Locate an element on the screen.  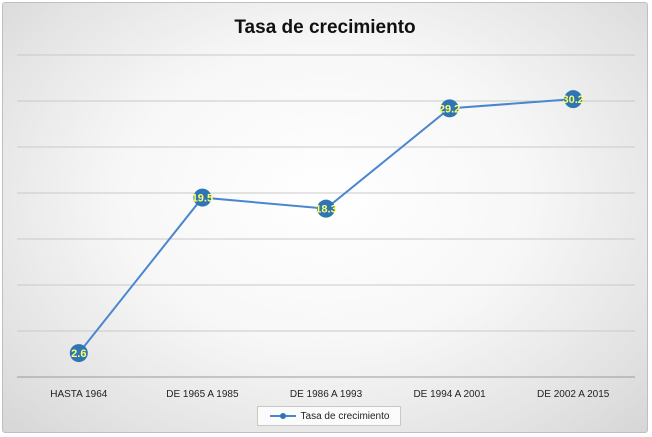
data-label: 29.2 is located at coordinates (449, 109).